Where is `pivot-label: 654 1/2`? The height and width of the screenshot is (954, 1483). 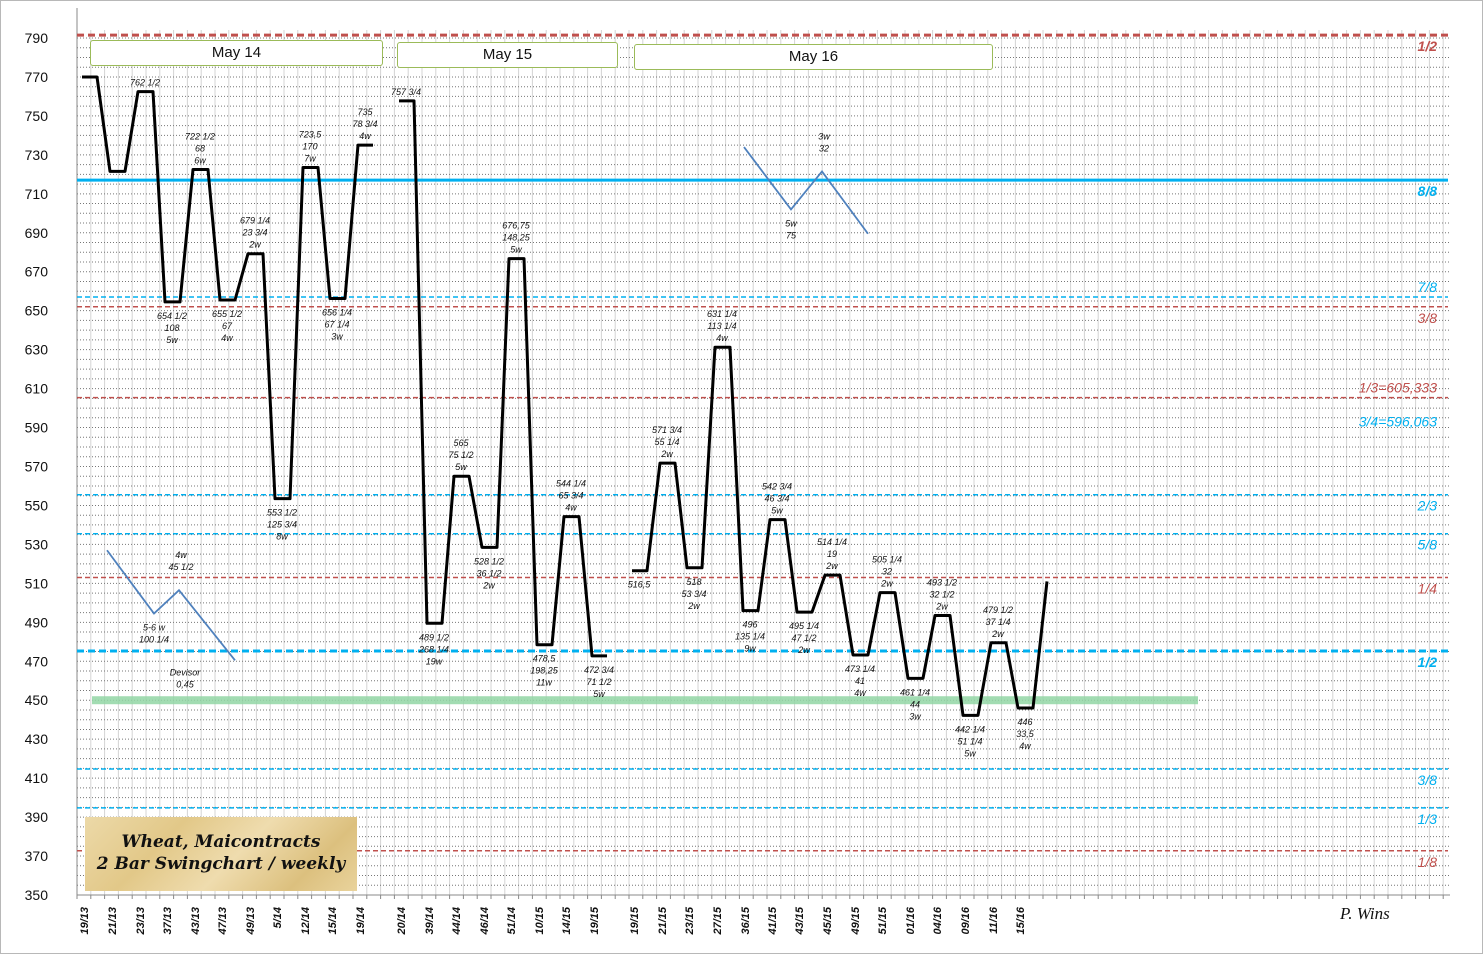
pivot-label: 654 1/2 is located at coordinates (172, 316).